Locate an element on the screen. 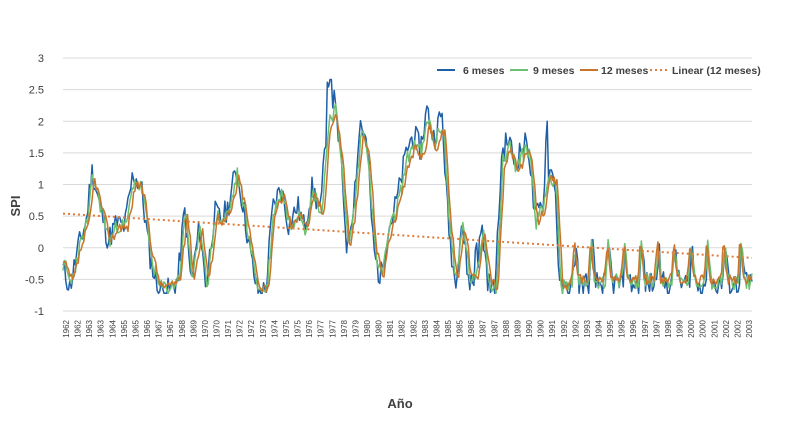 The height and width of the screenshot is (421, 799). x-tick-label: 1999 is located at coordinates (680, 328).